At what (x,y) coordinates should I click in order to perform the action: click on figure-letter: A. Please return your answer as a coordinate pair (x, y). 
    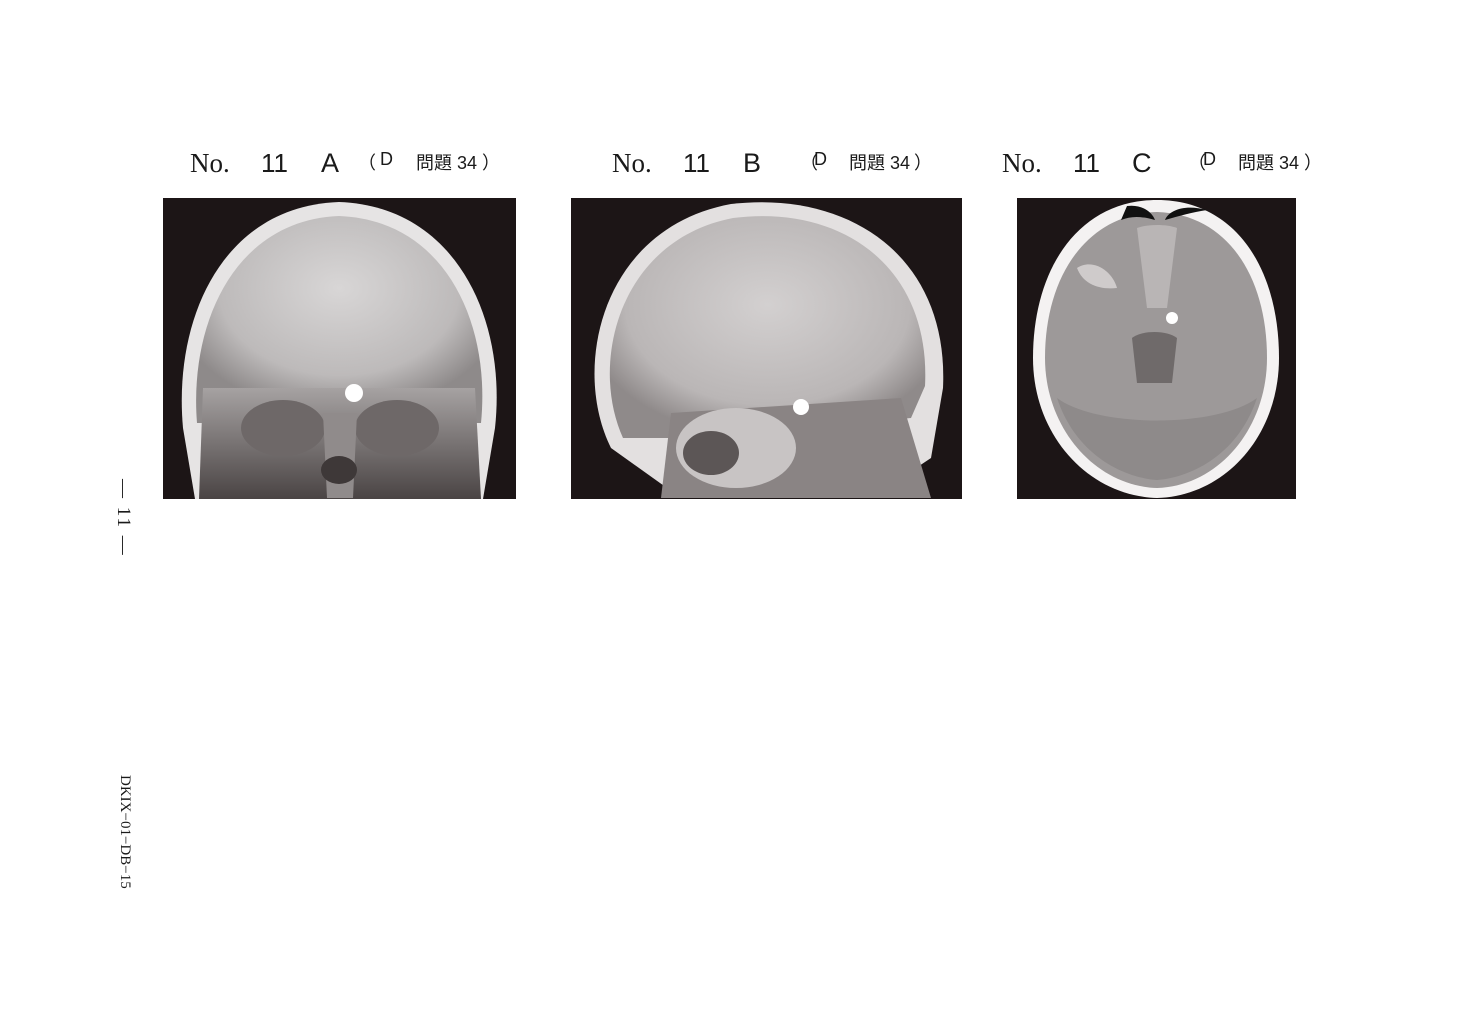
    Looking at the image, I should click on (330, 163).